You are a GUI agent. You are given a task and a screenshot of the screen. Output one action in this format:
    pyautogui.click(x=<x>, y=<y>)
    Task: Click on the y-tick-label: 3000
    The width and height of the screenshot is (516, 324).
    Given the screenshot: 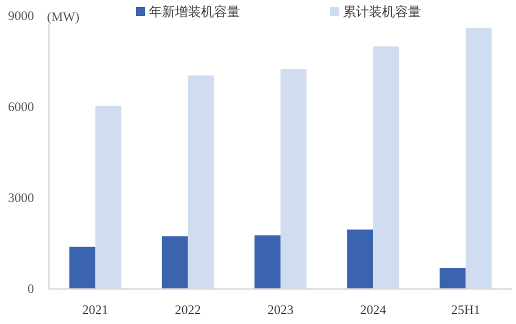 What is the action you would take?
    pyautogui.click(x=21, y=197)
    